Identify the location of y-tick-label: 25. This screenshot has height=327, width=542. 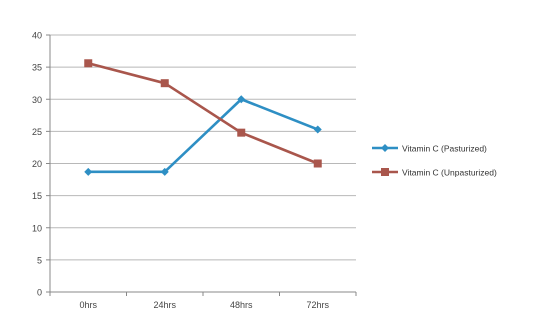
(37, 132).